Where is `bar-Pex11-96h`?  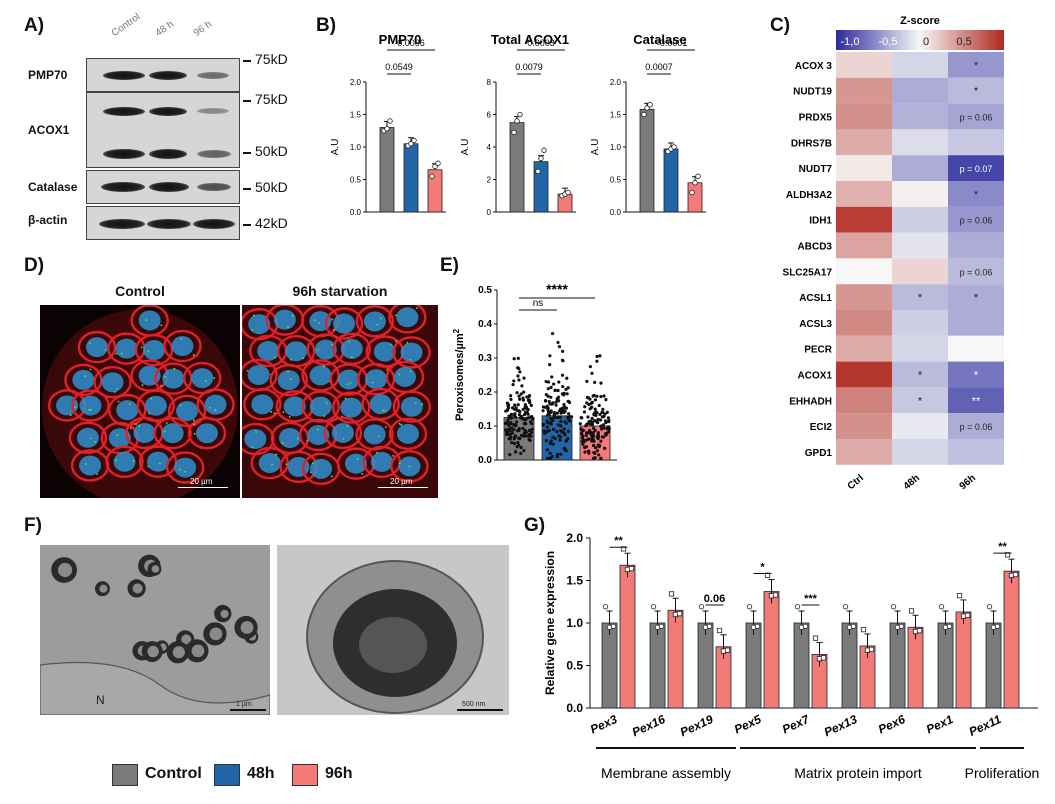 bar-Pex11-96h is located at coordinates (1011, 639).